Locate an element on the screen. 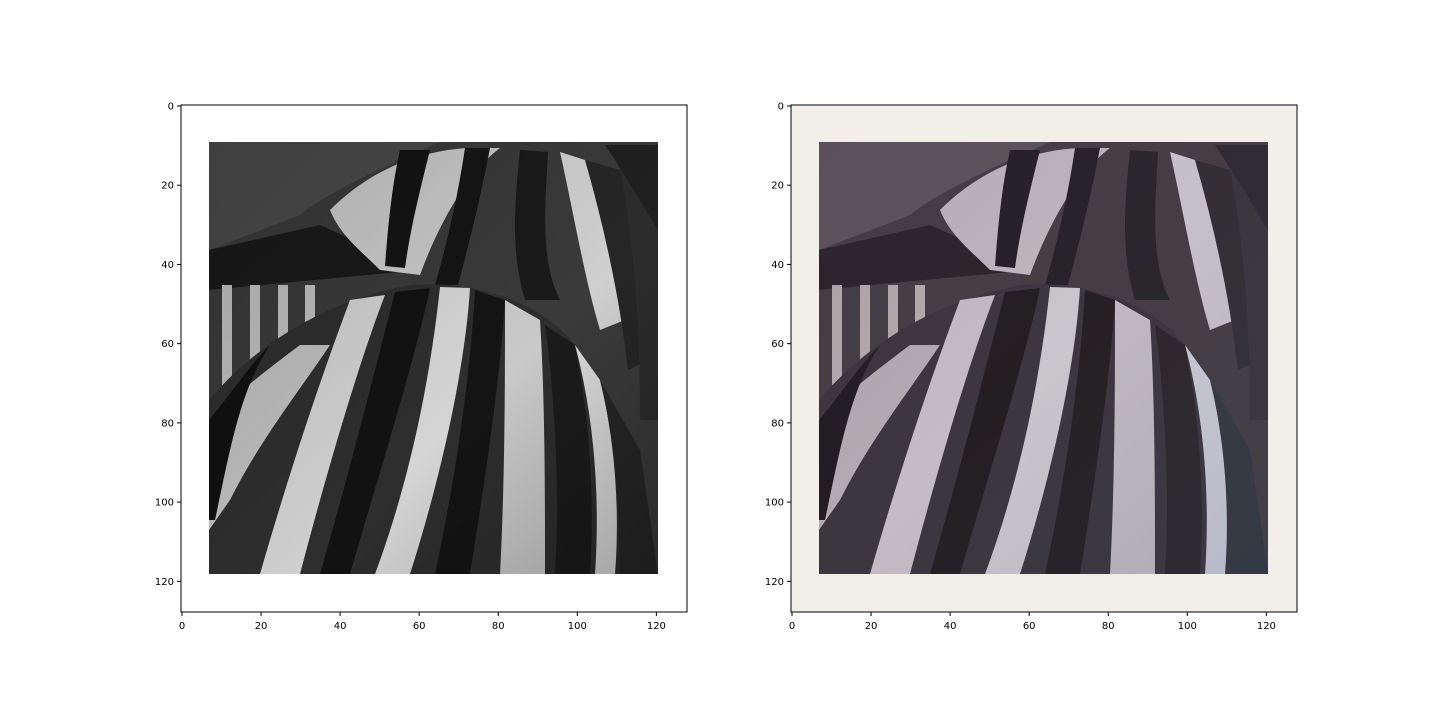 The image size is (1440, 720). x-tick-label-right: 80 is located at coordinates (1108, 626).